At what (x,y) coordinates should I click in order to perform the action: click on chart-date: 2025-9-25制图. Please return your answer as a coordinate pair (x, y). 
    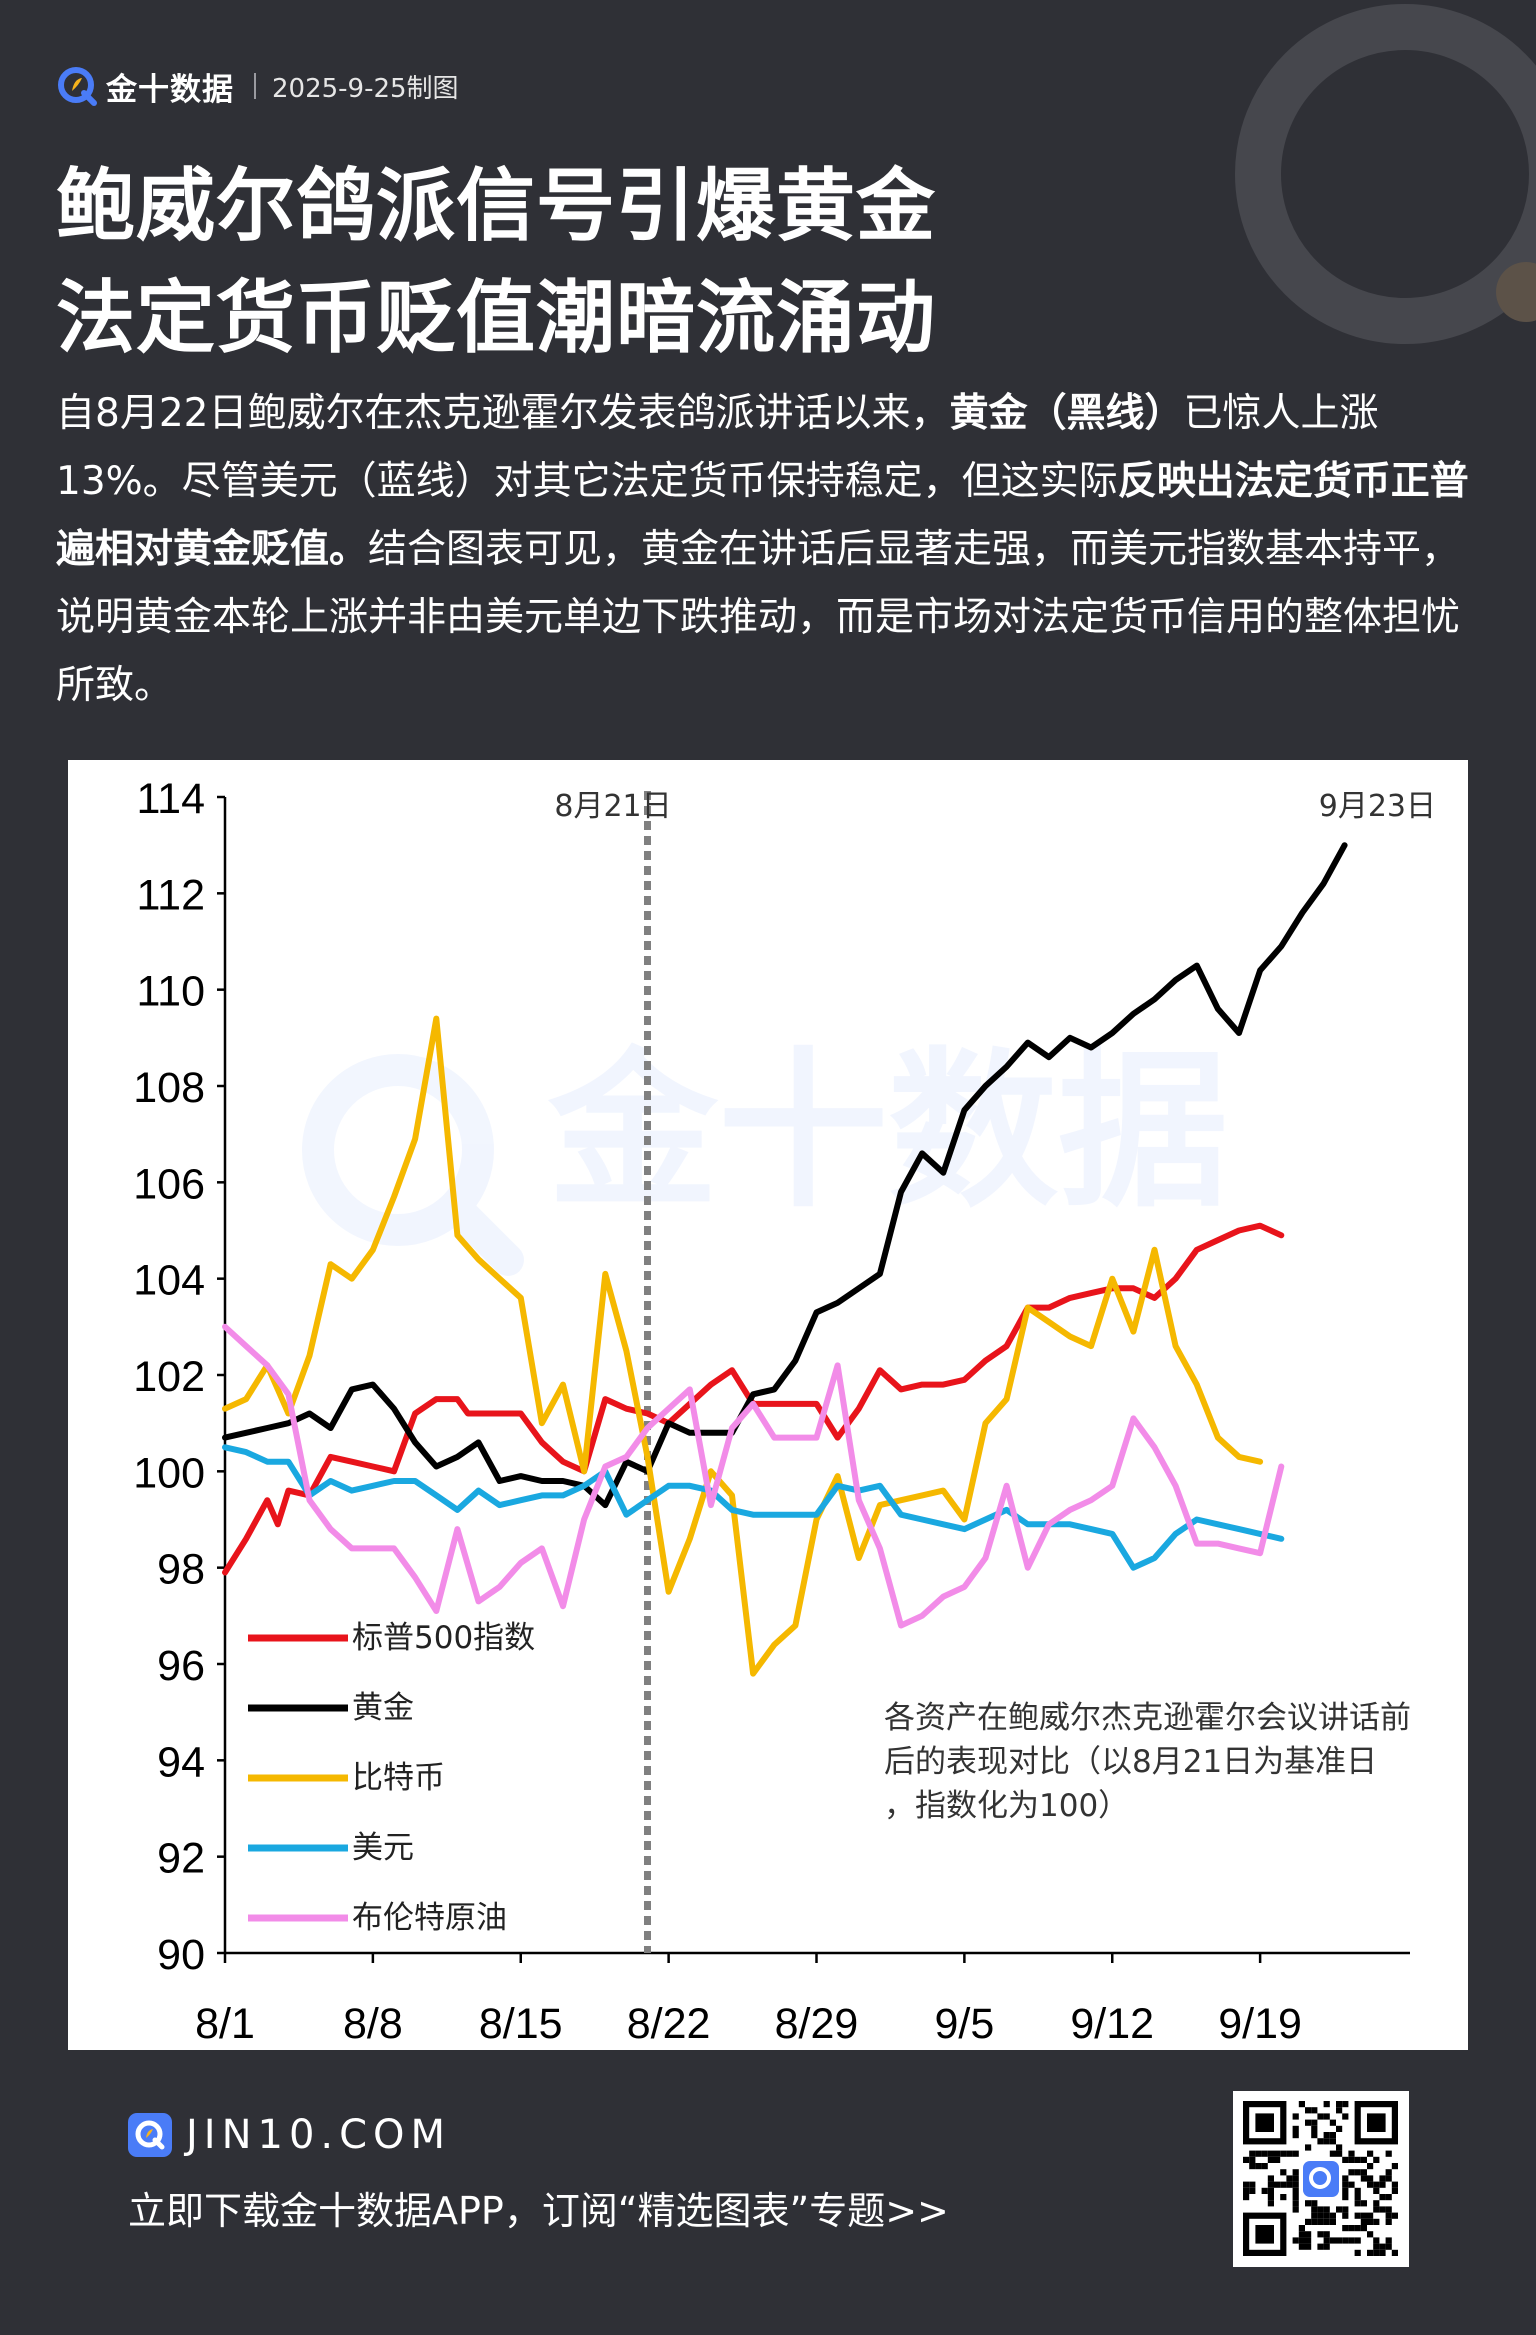
    Looking at the image, I should click on (365, 88).